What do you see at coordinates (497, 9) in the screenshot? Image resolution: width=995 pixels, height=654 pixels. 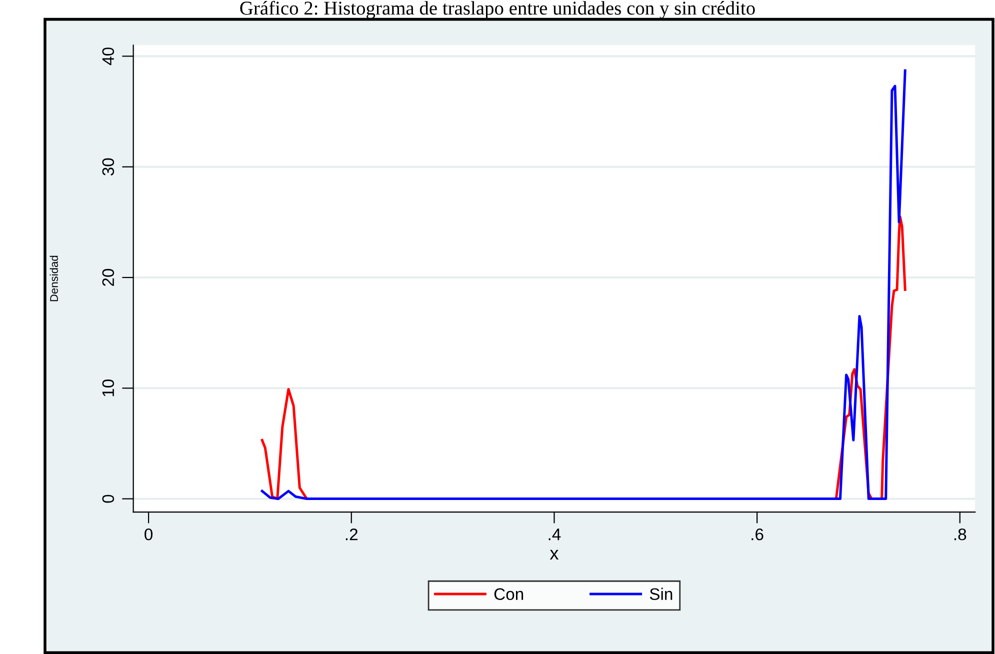 I see `chart-title: Gráfico 2: Histograma de traslapo entre unidades con y sin crédito` at bounding box center [497, 9].